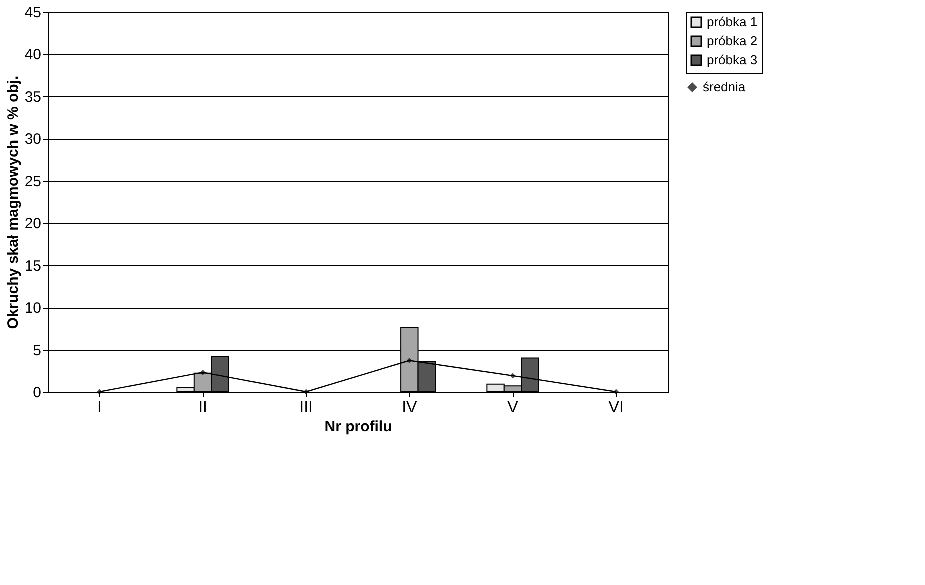 The height and width of the screenshot is (585, 925). Describe the element at coordinates (410, 408) in the screenshot. I see `x-tick-label: IV` at that location.